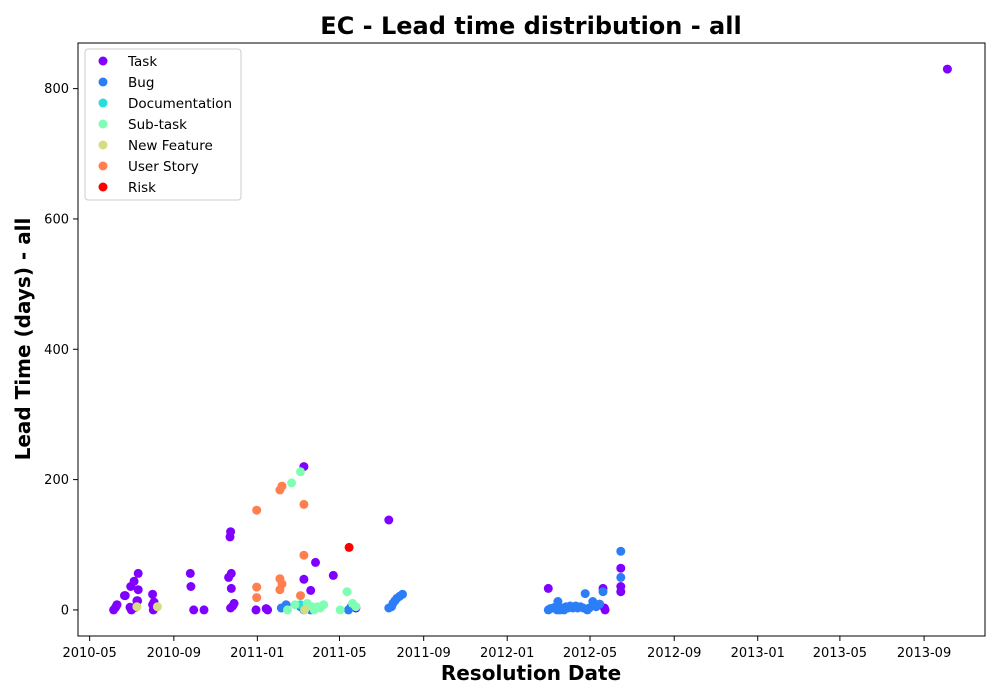 The width and height of the screenshot is (1000, 700). Describe the element at coordinates (339, 653) in the screenshot. I see `x-tick-label-3: 2011-05` at that location.